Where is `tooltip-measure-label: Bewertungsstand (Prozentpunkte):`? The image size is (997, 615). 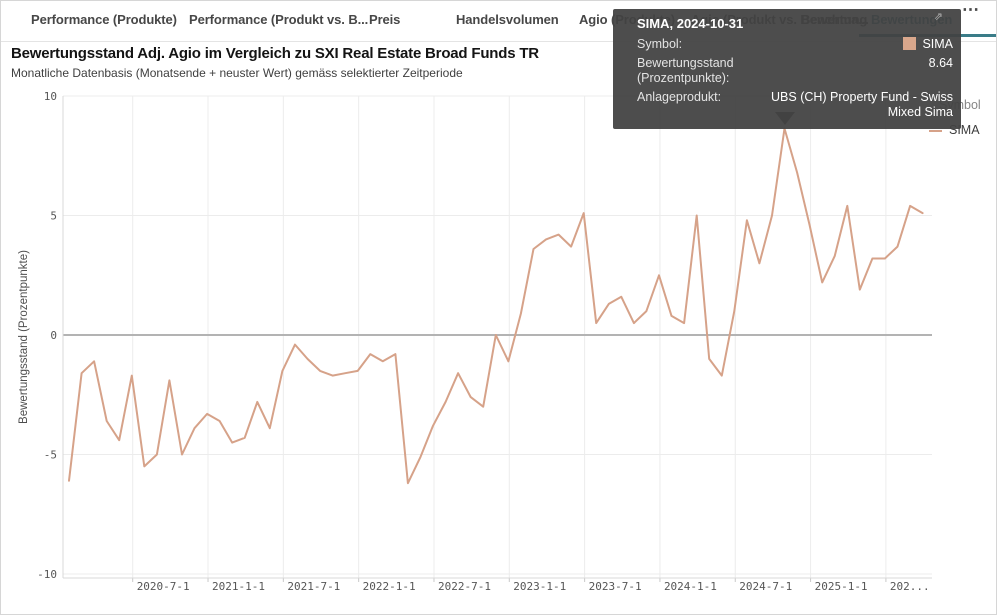
tooltip-measure-label: Bewertungsstand (Prozentpunkte): is located at coordinates (685, 70).